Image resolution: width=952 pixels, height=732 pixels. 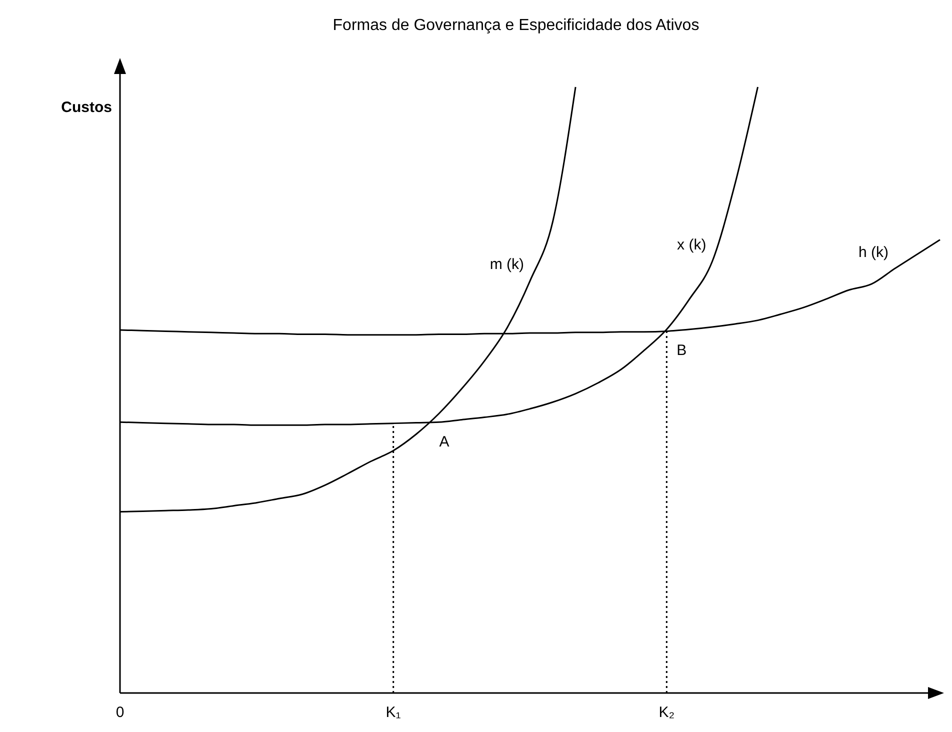 What do you see at coordinates (516, 25) in the screenshot?
I see `chart-title: Formas de Governança e Especificidade dos Ativos` at bounding box center [516, 25].